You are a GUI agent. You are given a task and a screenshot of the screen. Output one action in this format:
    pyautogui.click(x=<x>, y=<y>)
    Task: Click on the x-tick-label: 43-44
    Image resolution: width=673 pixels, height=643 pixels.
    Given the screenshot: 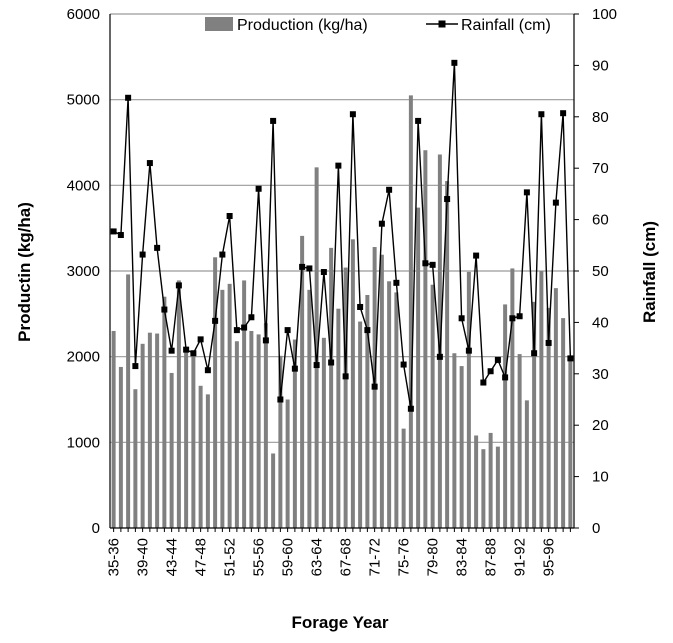 What is the action you would take?
    pyautogui.click(x=172, y=557)
    